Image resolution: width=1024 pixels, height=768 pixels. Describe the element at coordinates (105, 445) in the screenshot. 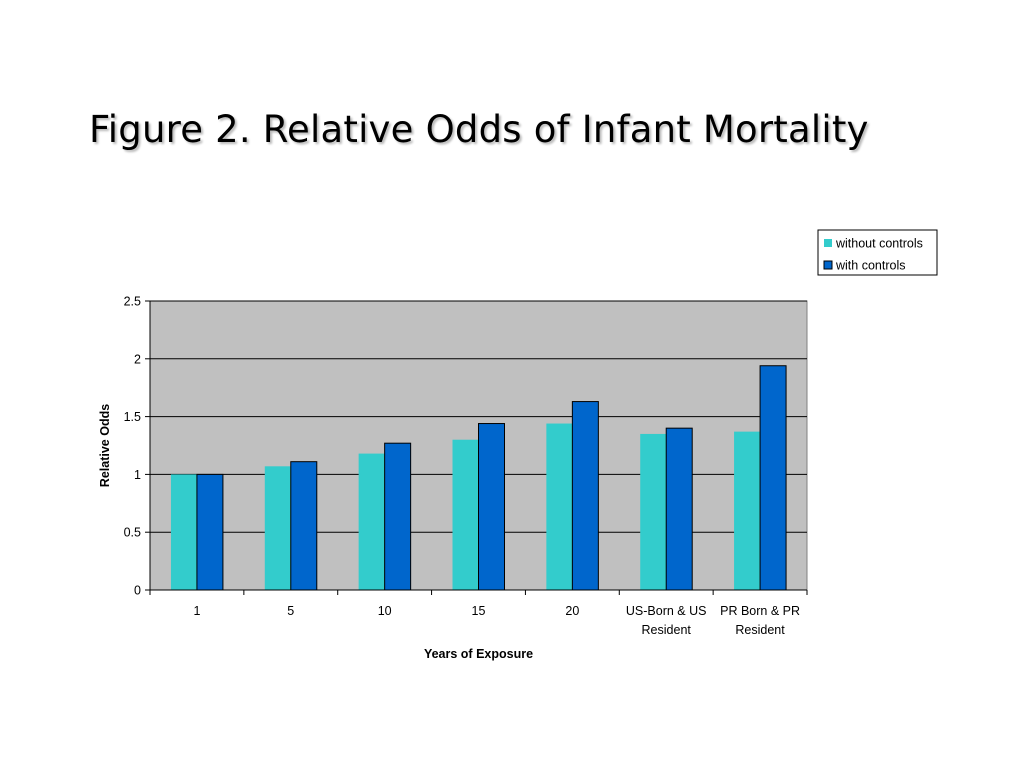

I see `y-axis-title: Relative Odds` at that location.